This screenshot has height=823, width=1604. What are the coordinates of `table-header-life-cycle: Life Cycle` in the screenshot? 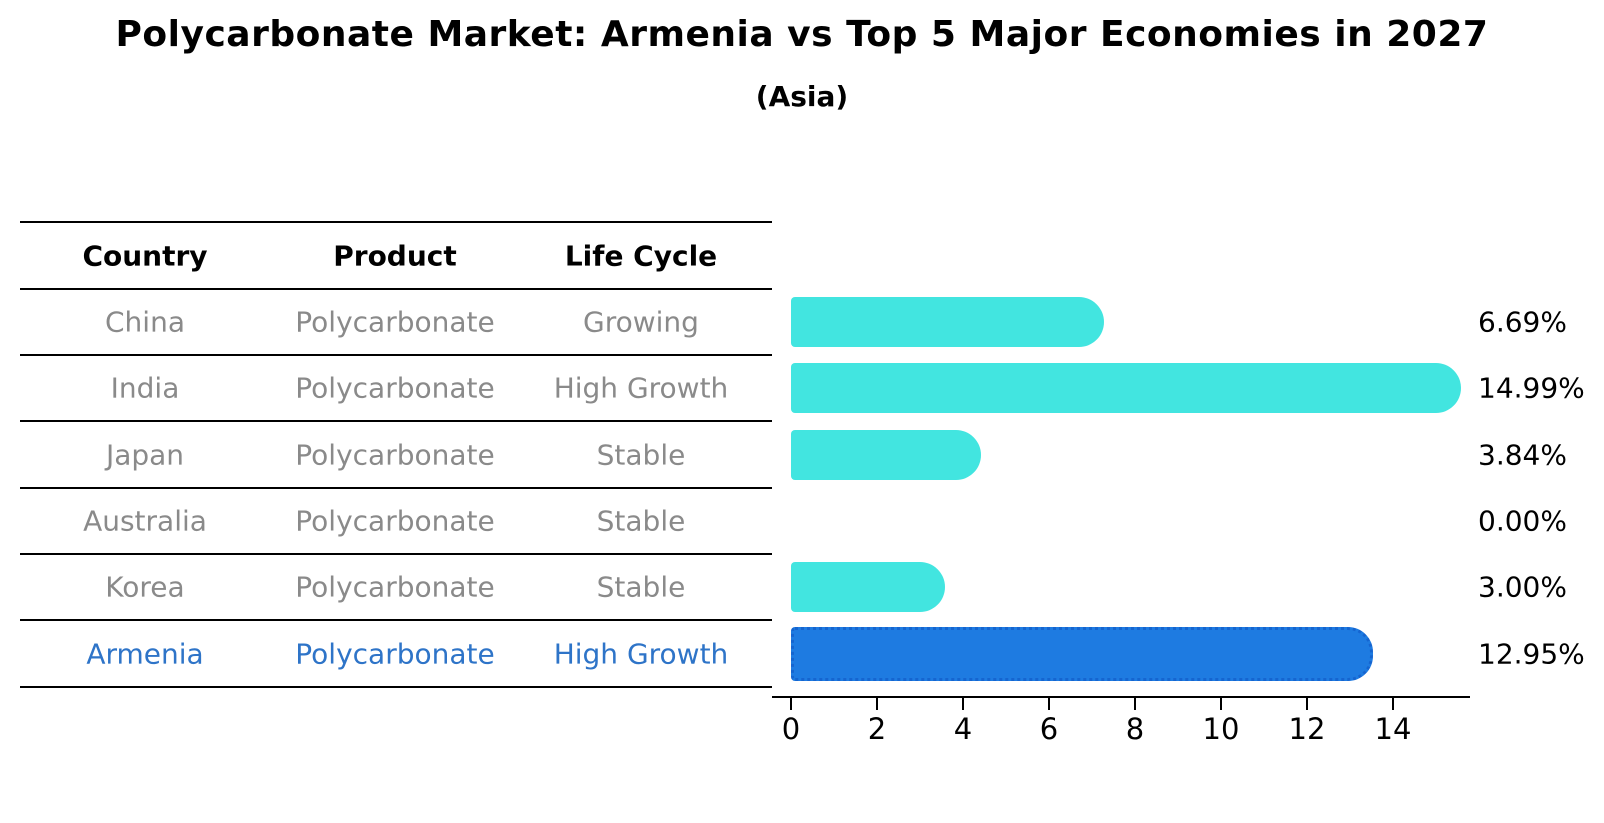 It's located at (641, 256).